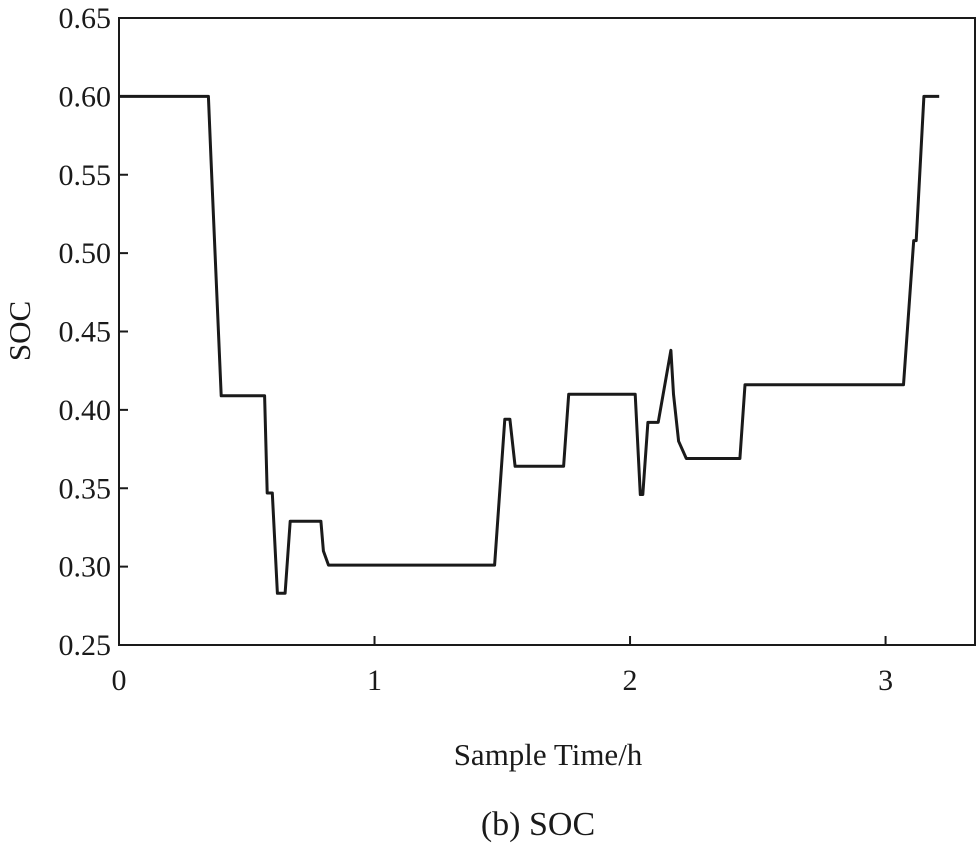  I want to click on x-tick-label: 2, so click(630, 680).